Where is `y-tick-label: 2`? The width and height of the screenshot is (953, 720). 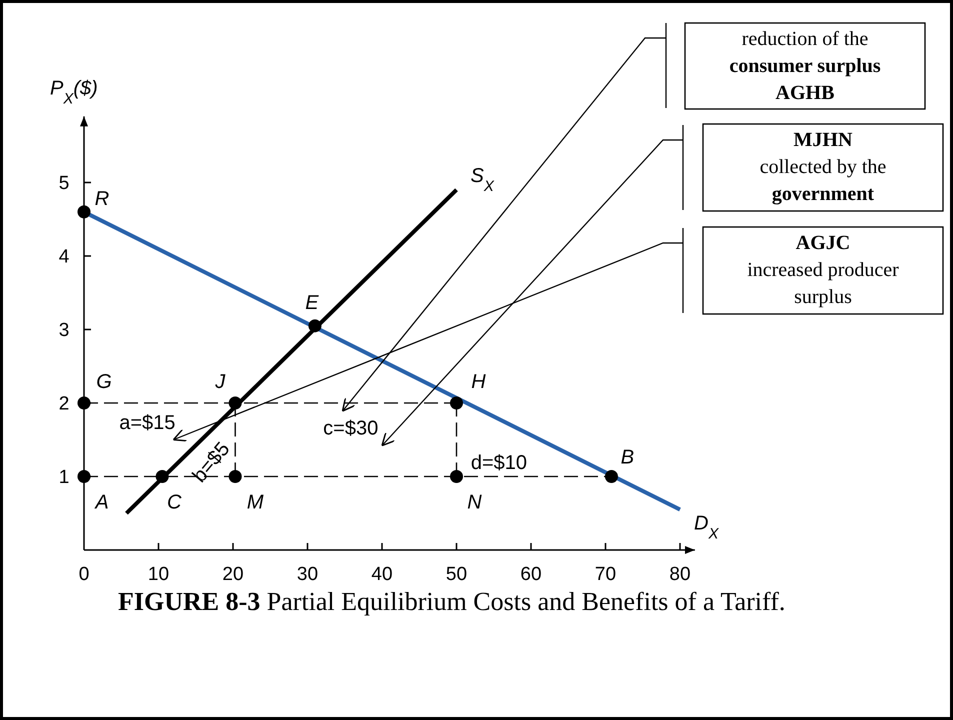
y-tick-label: 2 is located at coordinates (64, 404).